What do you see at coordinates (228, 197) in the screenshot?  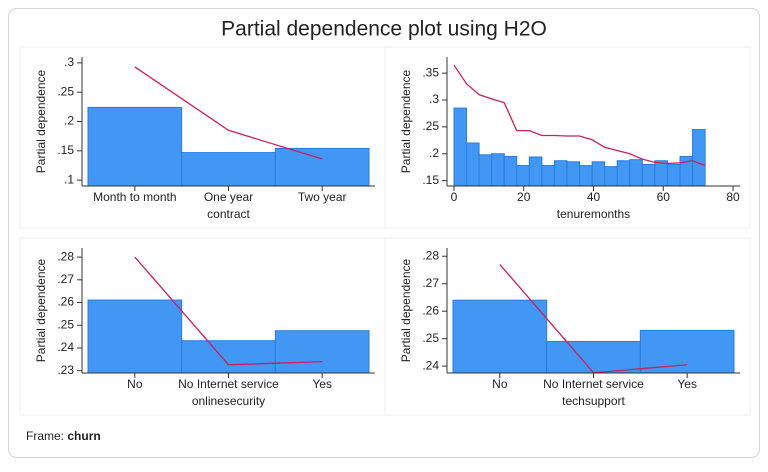 I see `x-tick-label: One year` at bounding box center [228, 197].